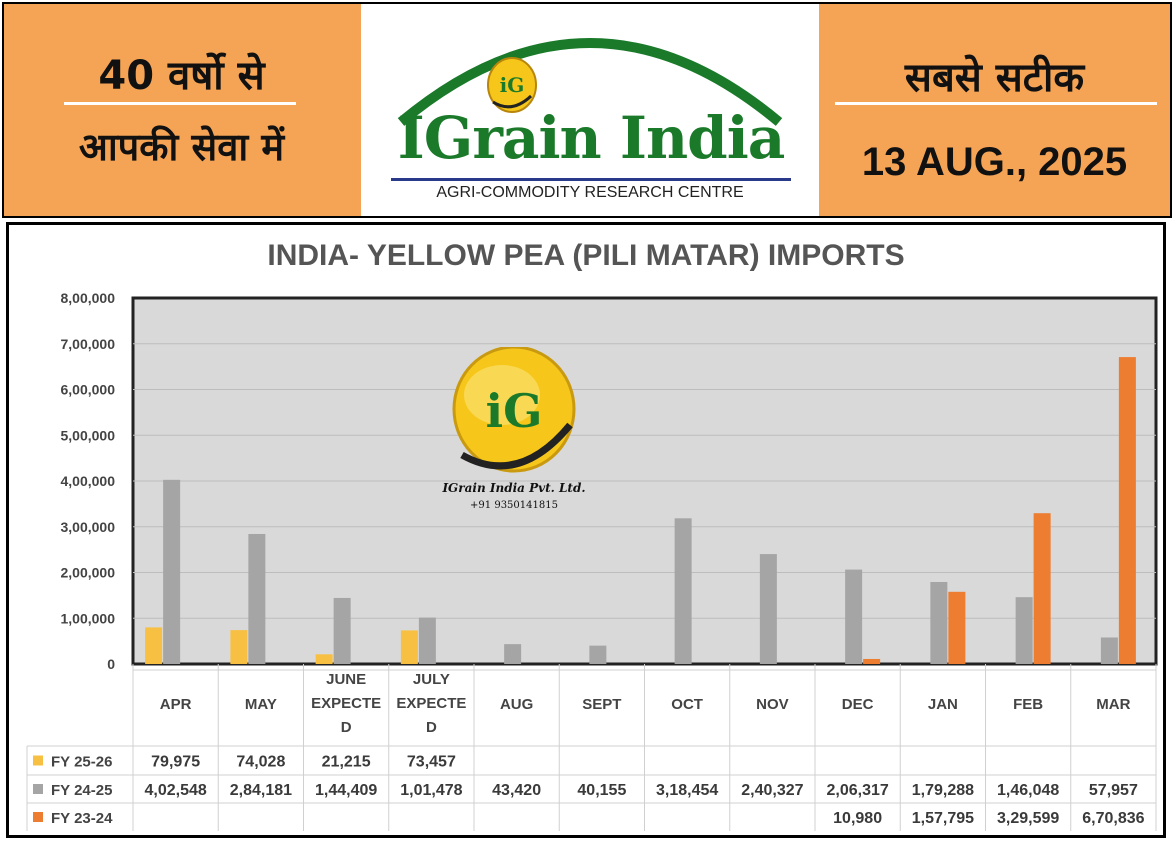 The width and height of the screenshot is (1176, 843). What do you see at coordinates (81, 790) in the screenshot?
I see `legend-label: FY 24-25` at bounding box center [81, 790].